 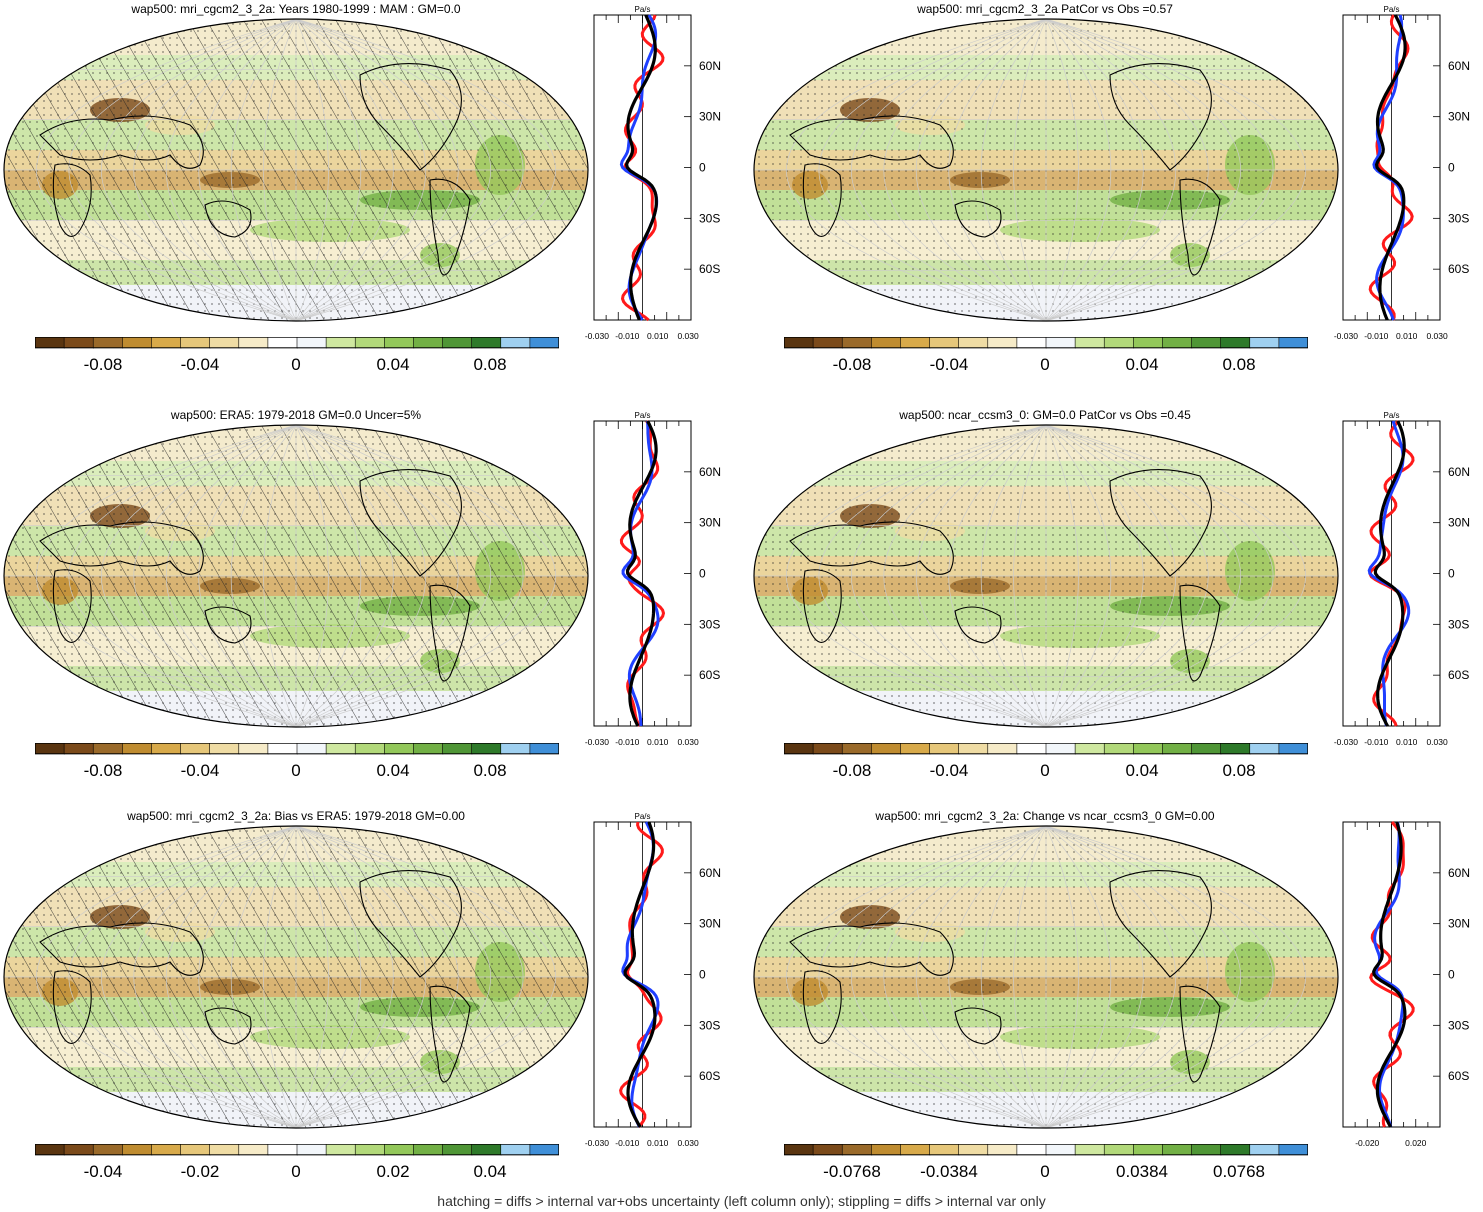 I want to click on colorbar-label: -0.02, so click(x=200, y=1171).